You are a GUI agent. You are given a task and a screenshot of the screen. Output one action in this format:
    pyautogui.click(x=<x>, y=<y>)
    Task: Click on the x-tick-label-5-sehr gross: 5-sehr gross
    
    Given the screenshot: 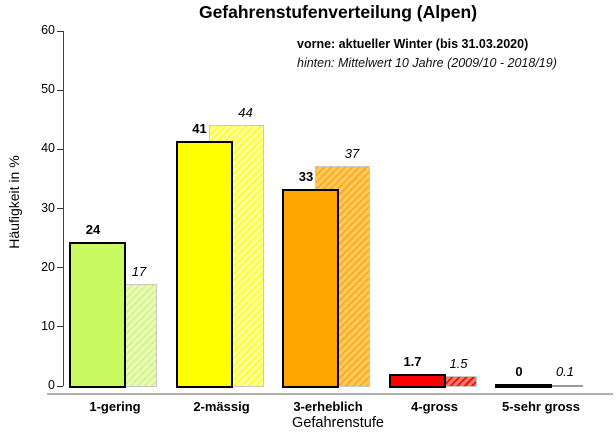 What is the action you would take?
    pyautogui.click(x=541, y=406)
    